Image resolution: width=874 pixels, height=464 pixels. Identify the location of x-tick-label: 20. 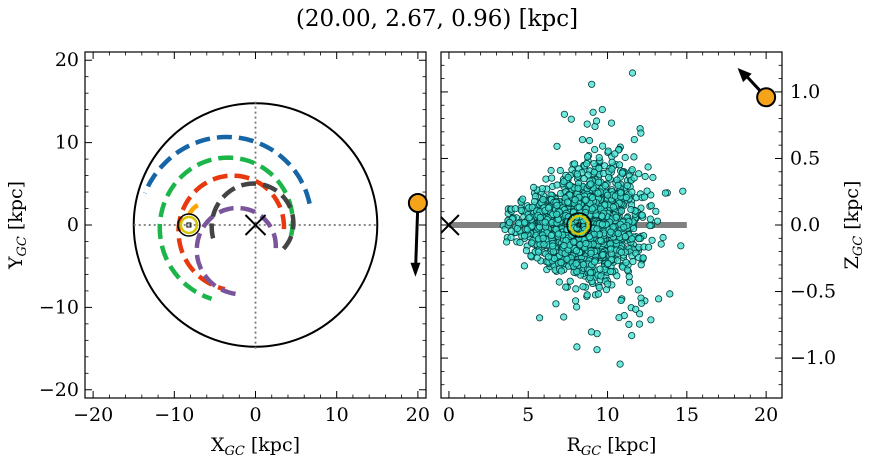
(418, 415).